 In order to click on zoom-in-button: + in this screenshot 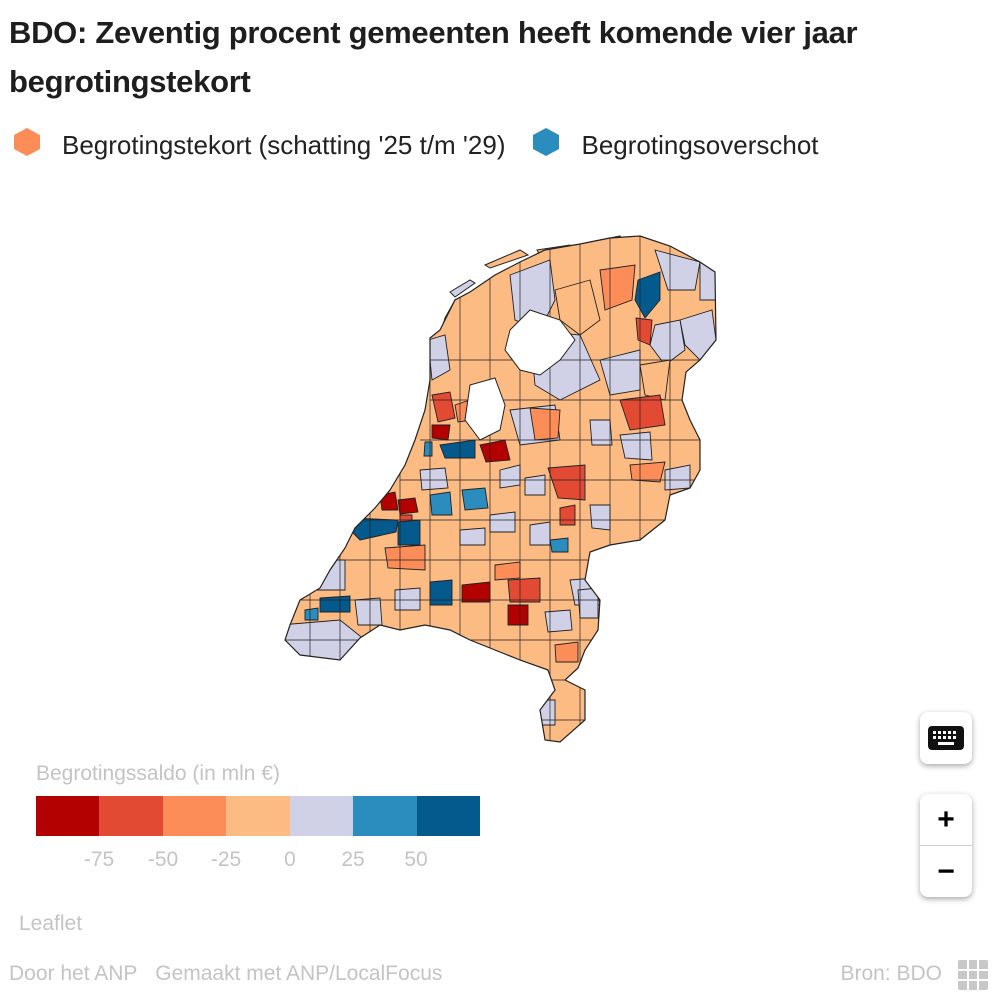, I will do `click(946, 820)`.